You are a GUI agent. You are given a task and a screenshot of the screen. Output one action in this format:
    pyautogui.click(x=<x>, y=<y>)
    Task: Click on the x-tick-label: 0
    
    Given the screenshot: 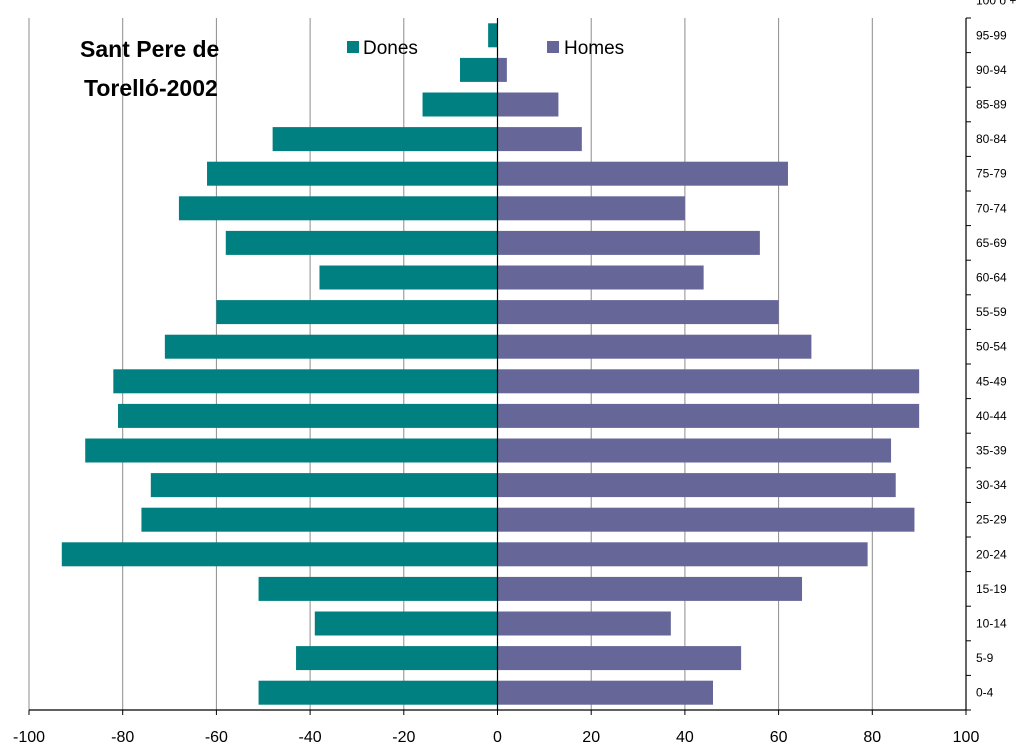 What is the action you would take?
    pyautogui.click(x=497, y=737)
    